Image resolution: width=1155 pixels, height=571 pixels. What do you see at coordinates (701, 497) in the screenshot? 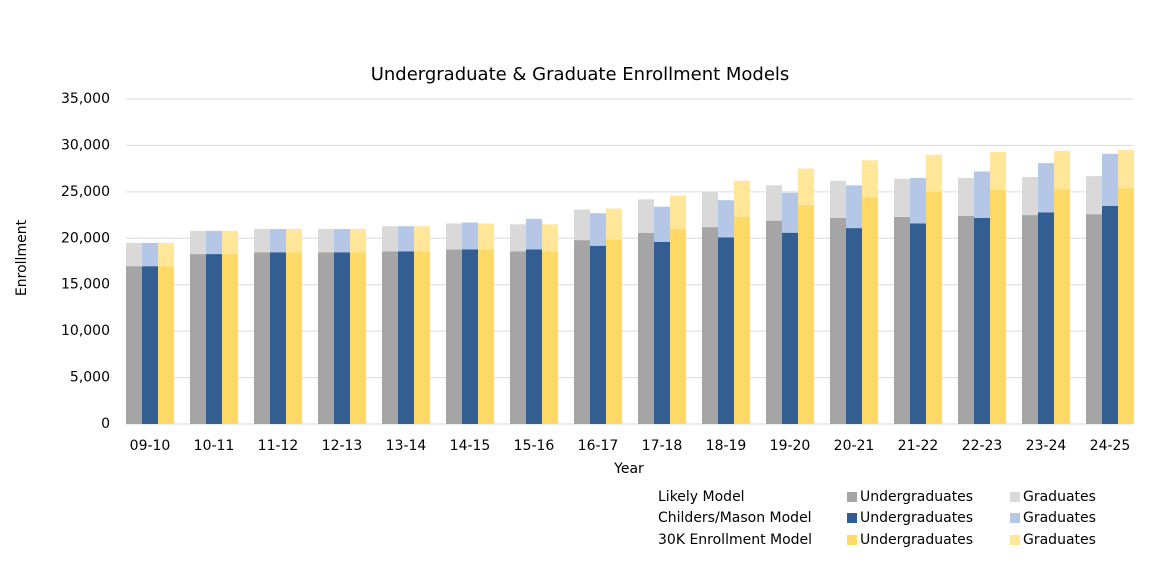
I see `legend-group-label: Likely Model` at bounding box center [701, 497].